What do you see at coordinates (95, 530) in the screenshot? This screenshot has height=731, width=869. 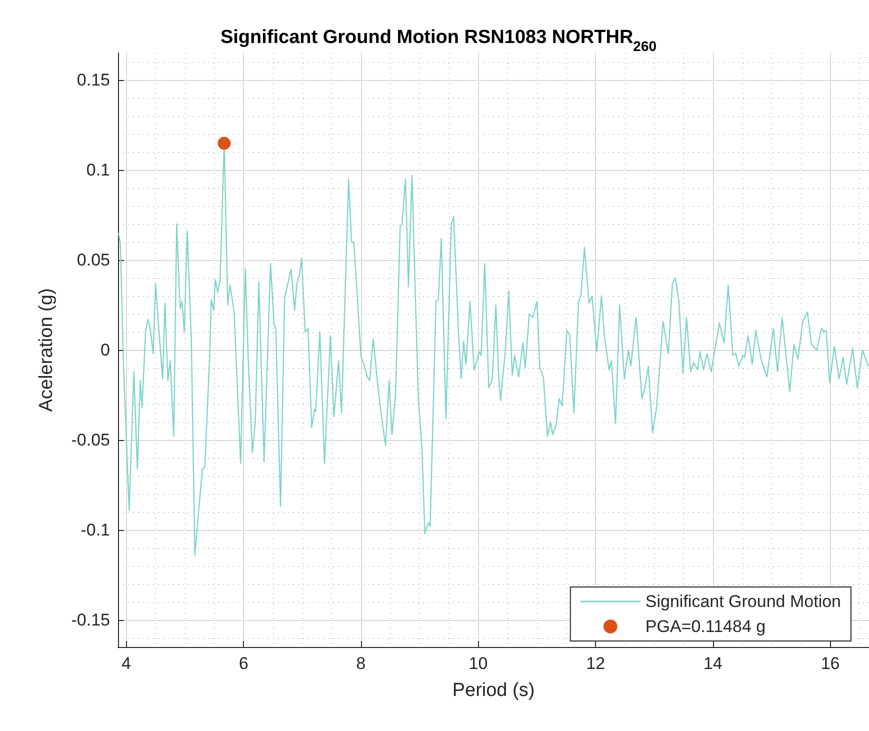 I see `y-tick-label: -0.1` at bounding box center [95, 530].